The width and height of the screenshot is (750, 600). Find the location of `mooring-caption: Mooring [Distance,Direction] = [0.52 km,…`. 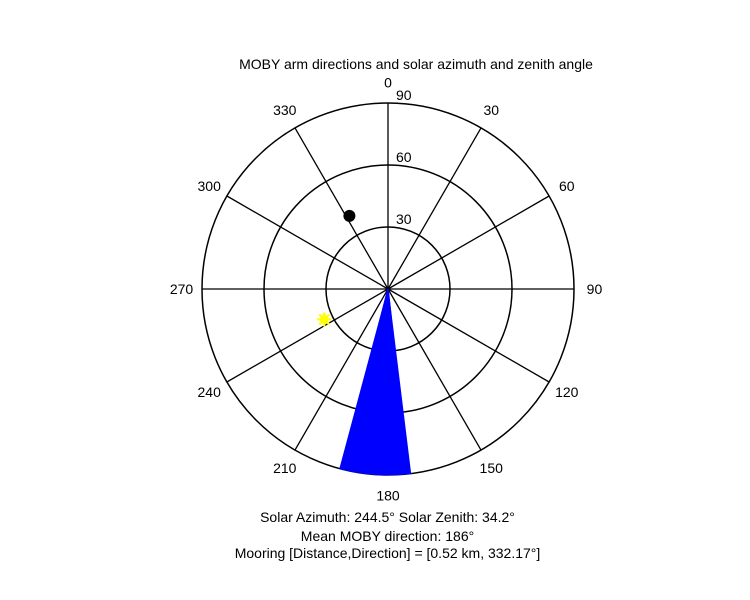

mooring-caption: Mooring [Distance,Direction] = [0.52 km,… is located at coordinates (387, 553).